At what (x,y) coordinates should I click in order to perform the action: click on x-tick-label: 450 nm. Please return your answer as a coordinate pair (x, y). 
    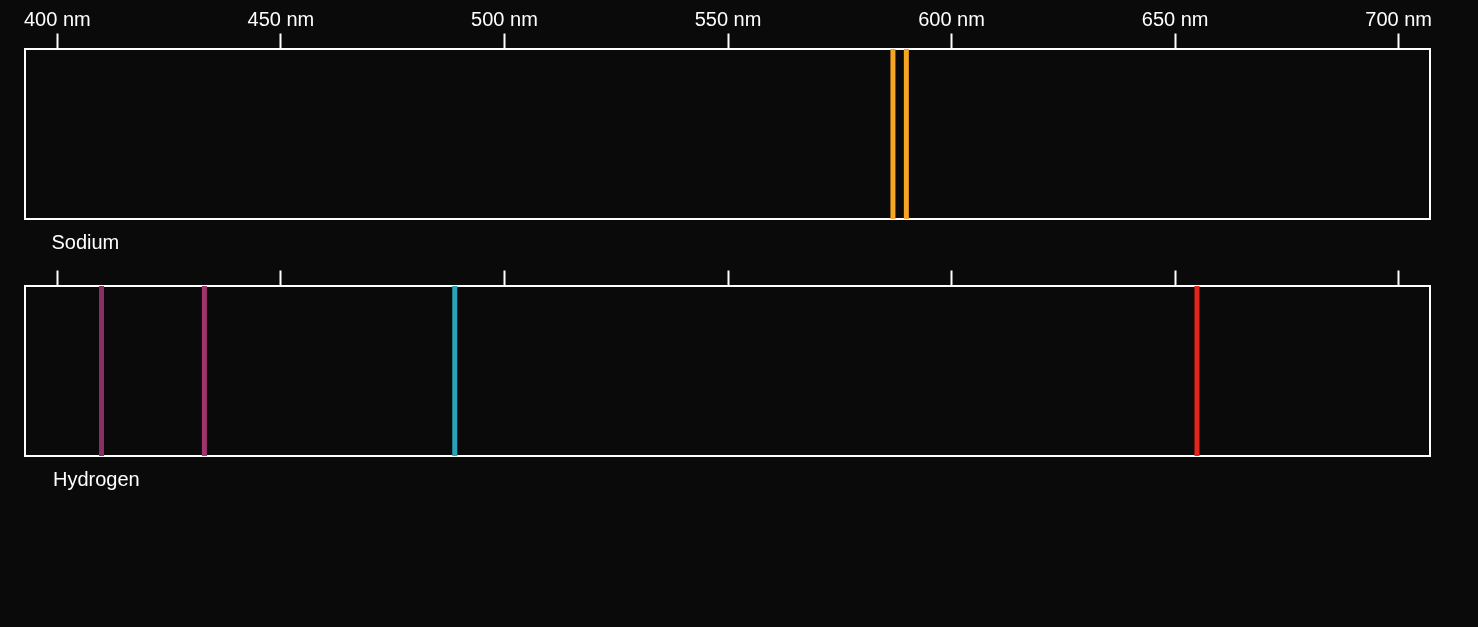
    Looking at the image, I should click on (281, 18).